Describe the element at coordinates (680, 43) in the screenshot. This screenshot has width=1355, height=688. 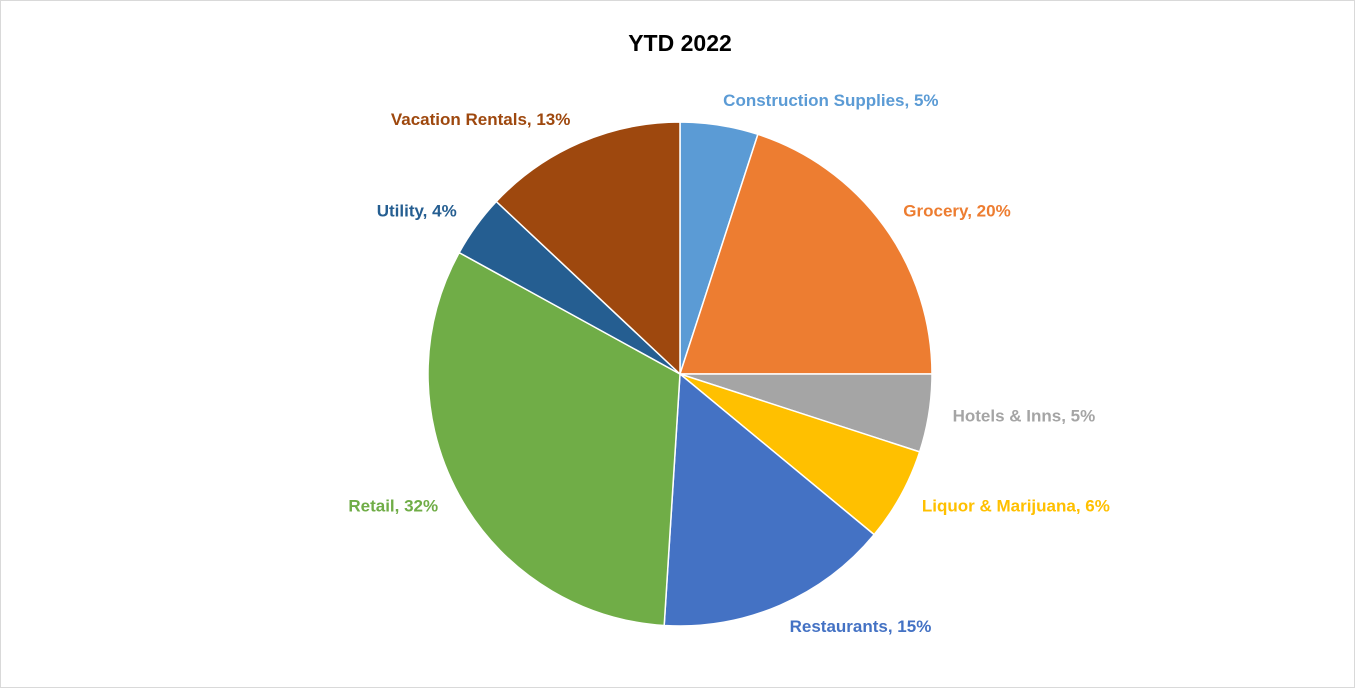
I see `chart-title: YTD 2022` at that location.